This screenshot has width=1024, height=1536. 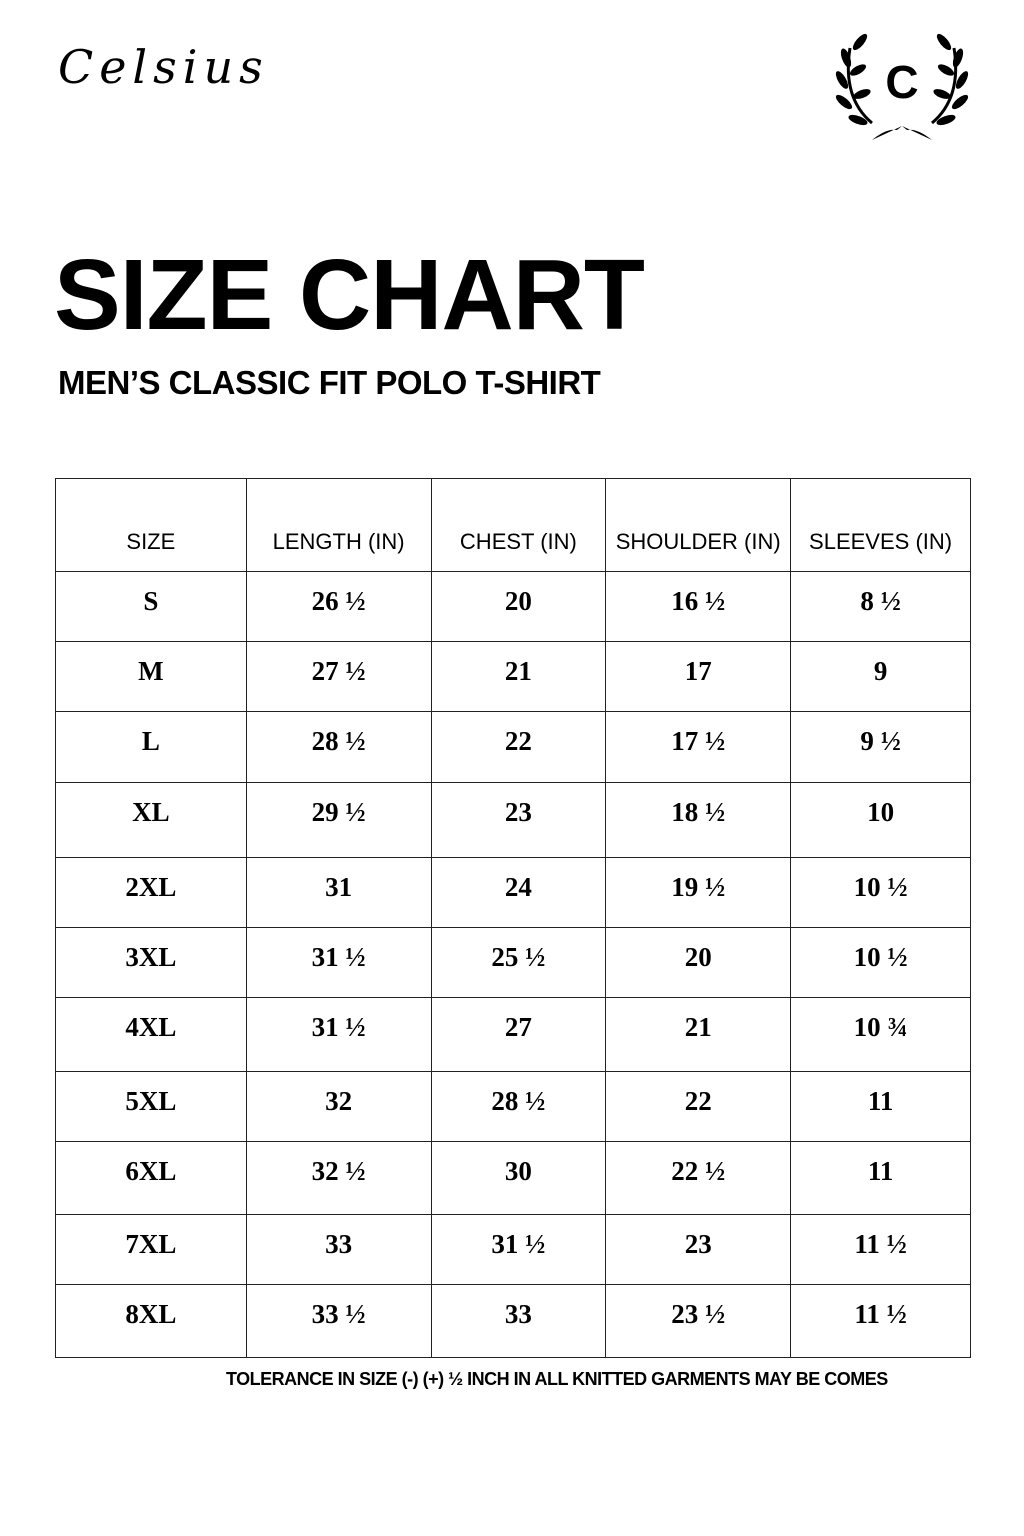 I want to click on table-cell: 19 ½, so click(x=698, y=892).